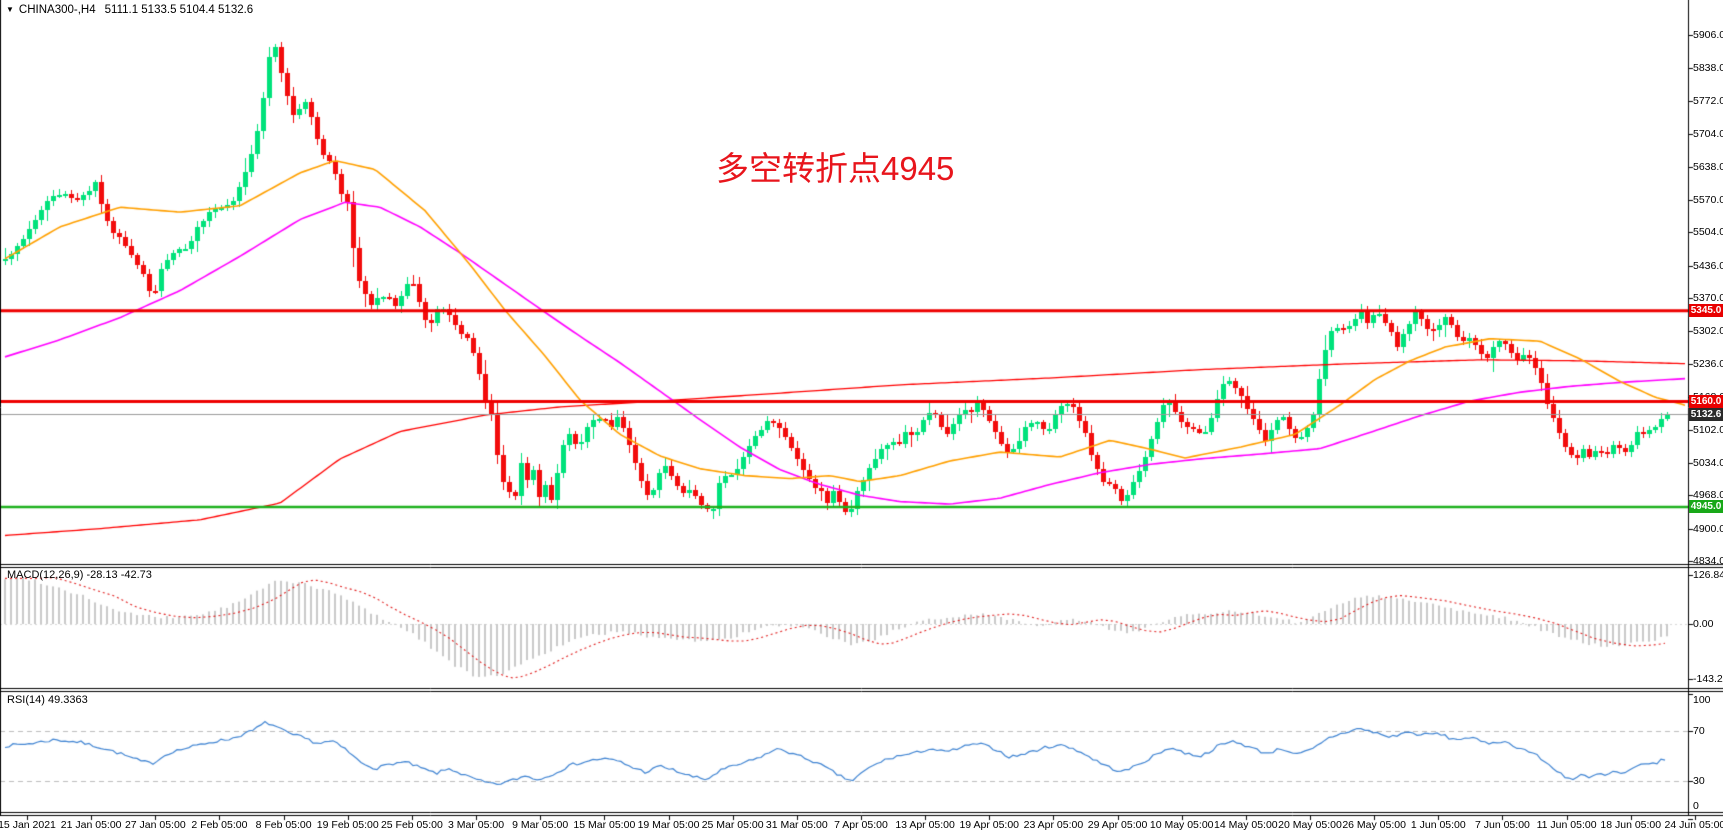  Describe the element at coordinates (283, 825) in the screenshot. I see `time-axis-label: 8 Feb 05:00` at that location.